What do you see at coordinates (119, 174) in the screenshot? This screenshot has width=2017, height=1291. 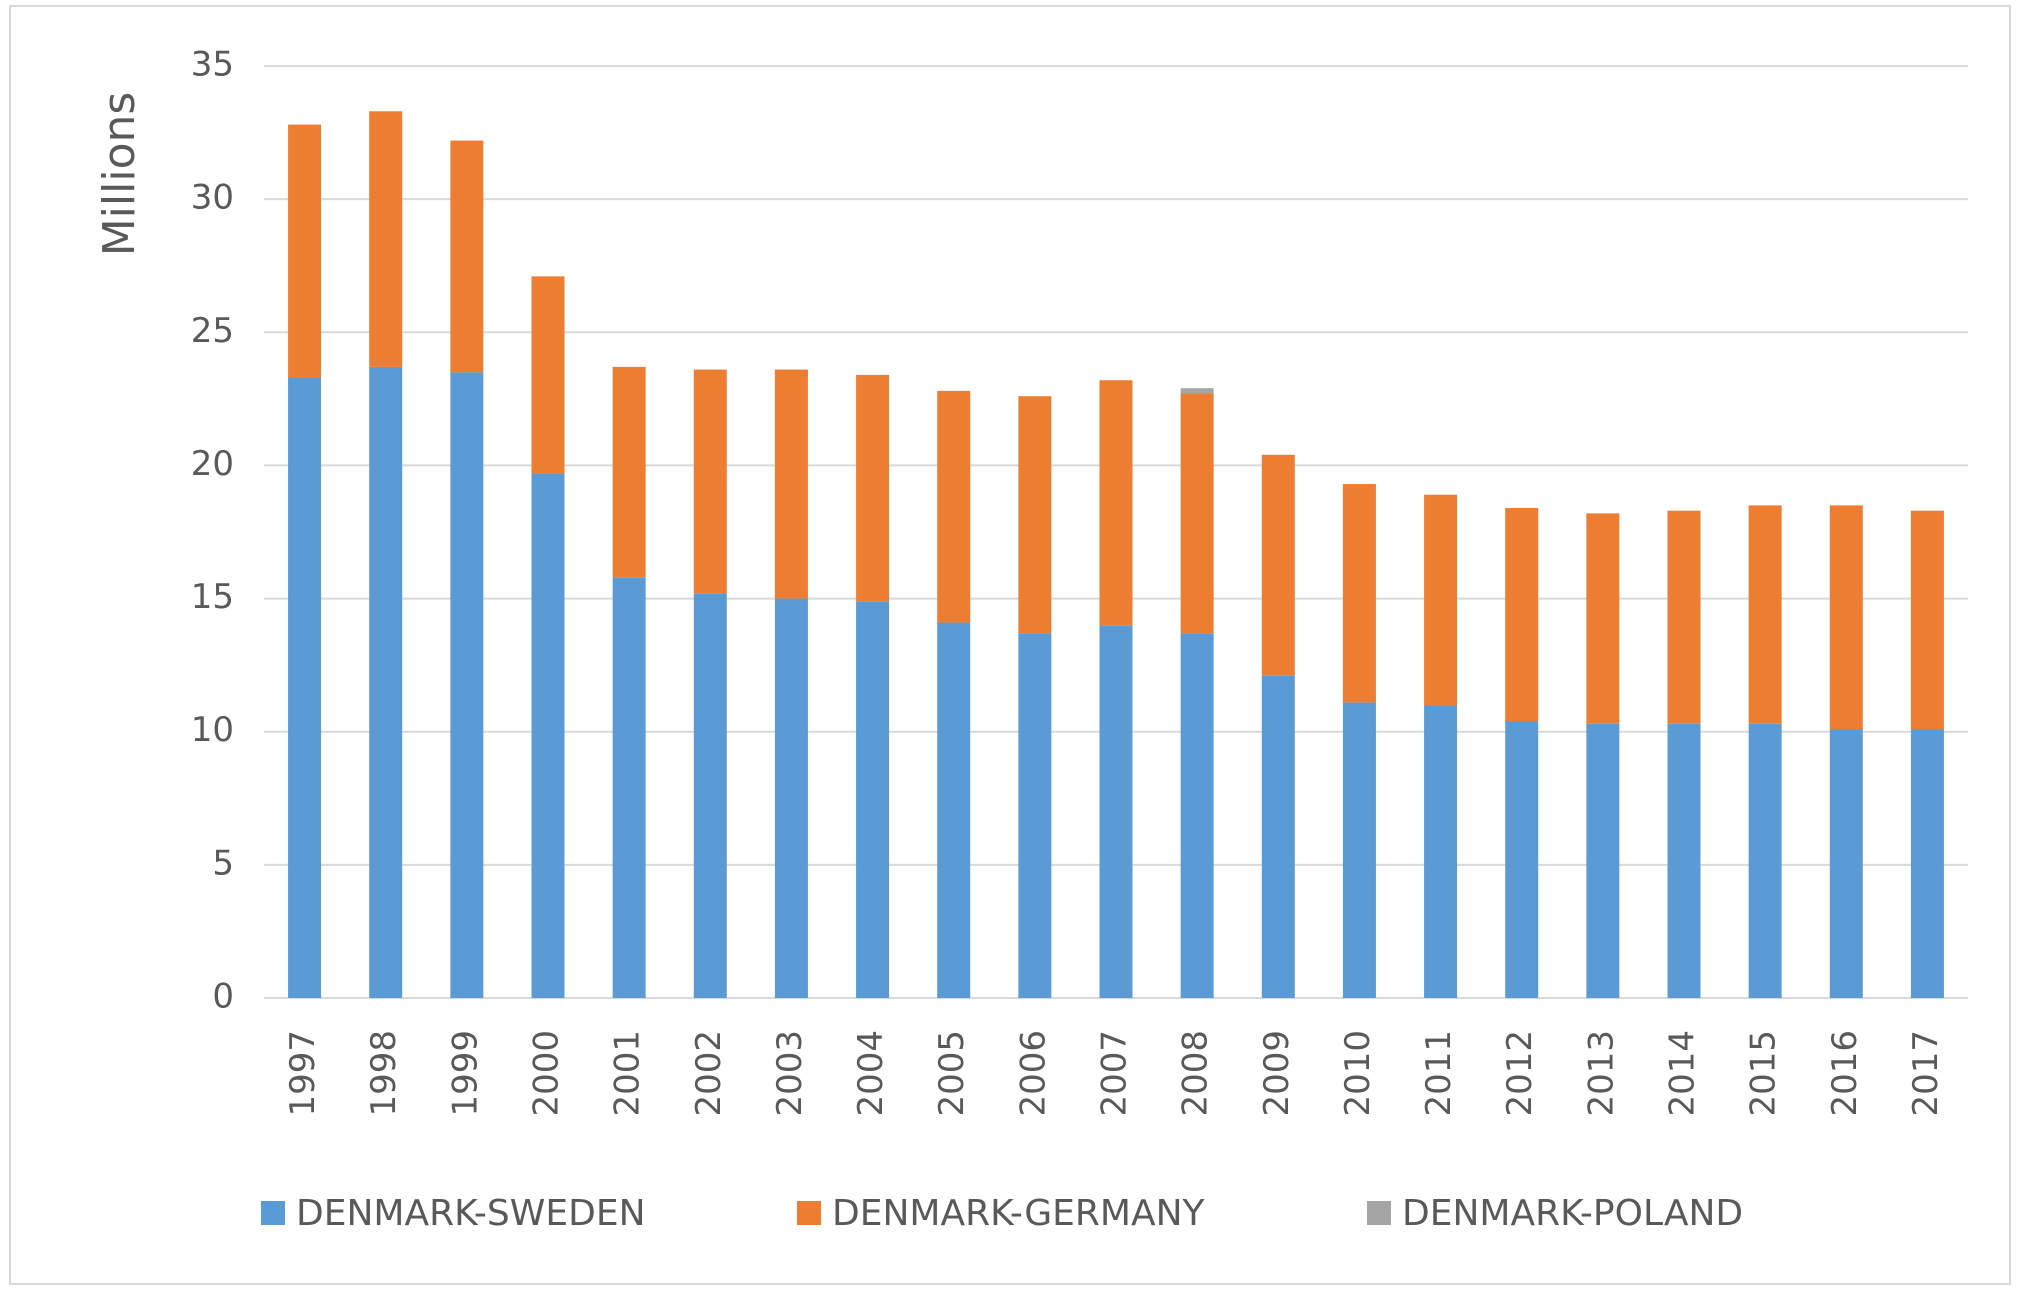 I see `y-axis-label: Millions` at bounding box center [119, 174].